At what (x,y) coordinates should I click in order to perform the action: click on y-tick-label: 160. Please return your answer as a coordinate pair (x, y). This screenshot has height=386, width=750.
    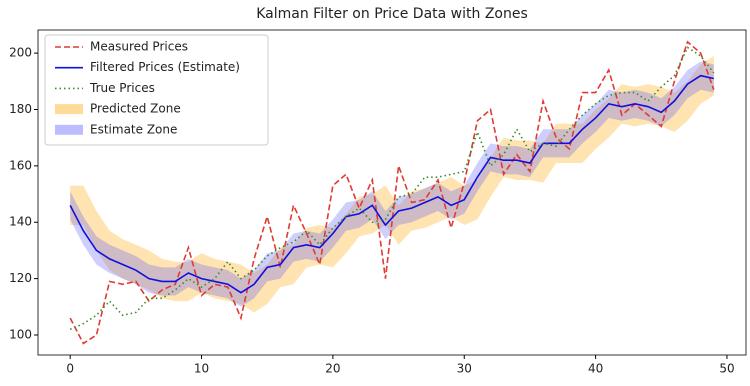
    Looking at the image, I should click on (20, 165).